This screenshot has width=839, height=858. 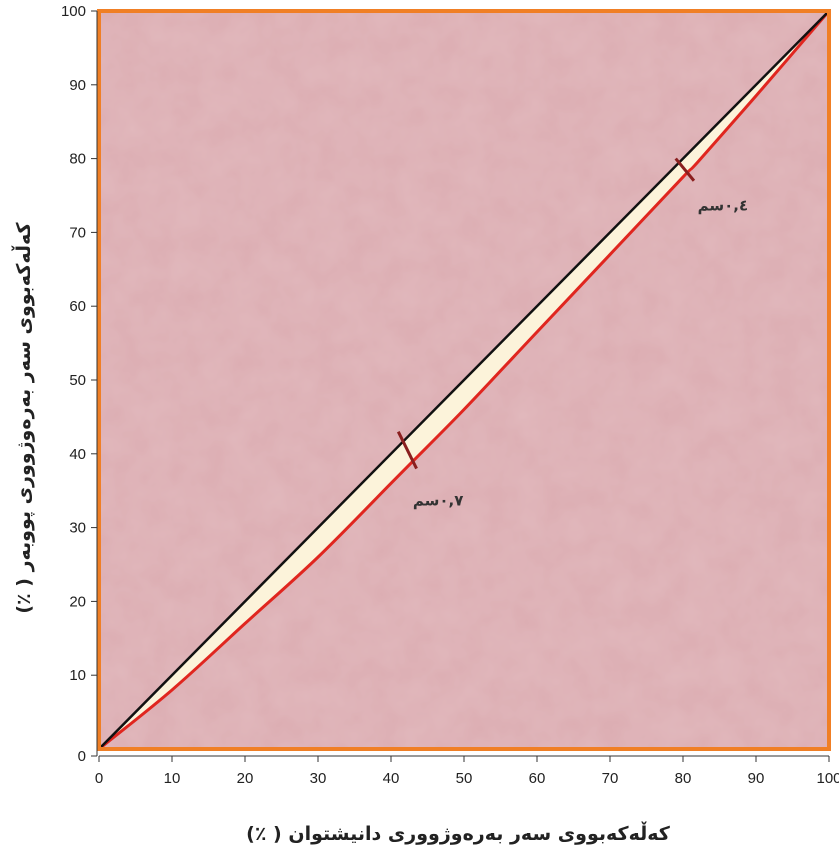 I want to click on x-tick-label: 40, so click(x=391, y=778).